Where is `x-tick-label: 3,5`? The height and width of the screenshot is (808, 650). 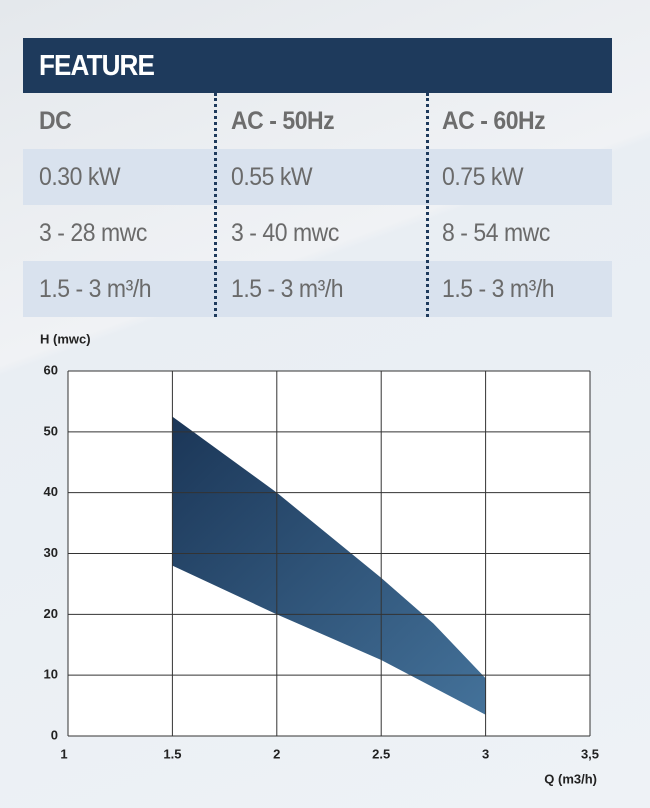
x-tick-label: 3,5 is located at coordinates (590, 753).